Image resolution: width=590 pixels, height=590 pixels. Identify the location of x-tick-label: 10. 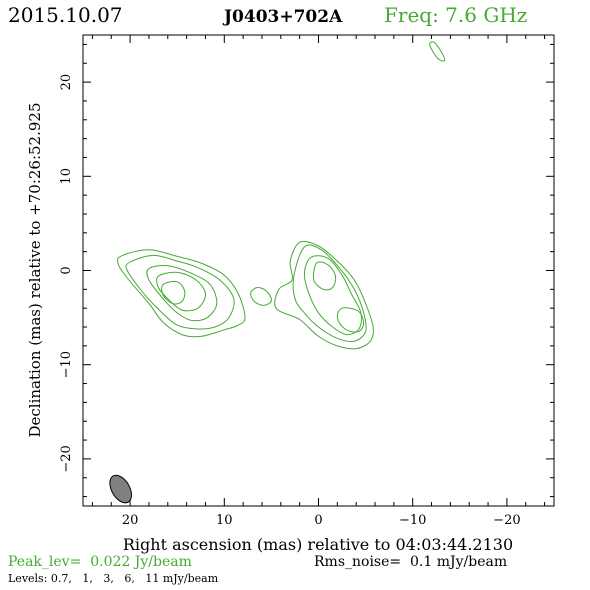
(224, 520).